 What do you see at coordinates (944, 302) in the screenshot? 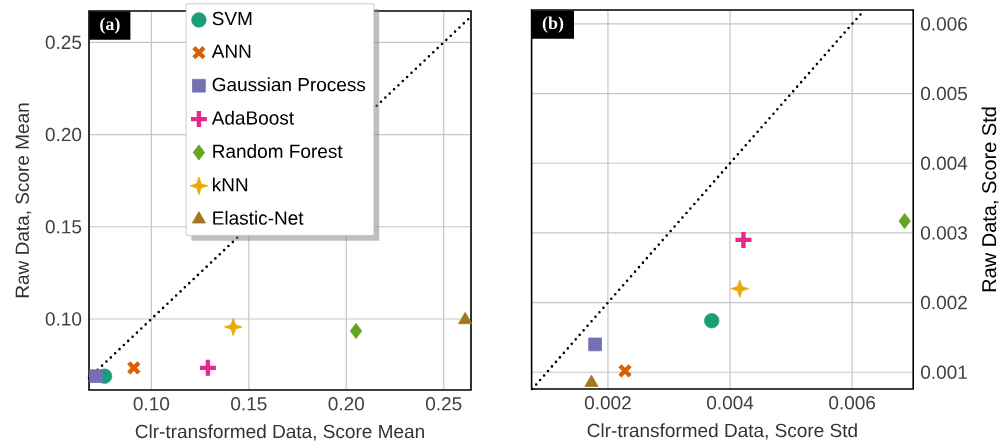
I see `y2-tick-label: 0.002` at bounding box center [944, 302].